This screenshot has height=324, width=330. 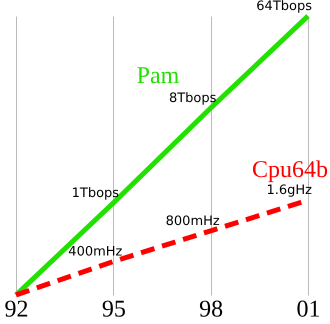 I want to click on x-tick-label: 01, so click(x=308, y=309).